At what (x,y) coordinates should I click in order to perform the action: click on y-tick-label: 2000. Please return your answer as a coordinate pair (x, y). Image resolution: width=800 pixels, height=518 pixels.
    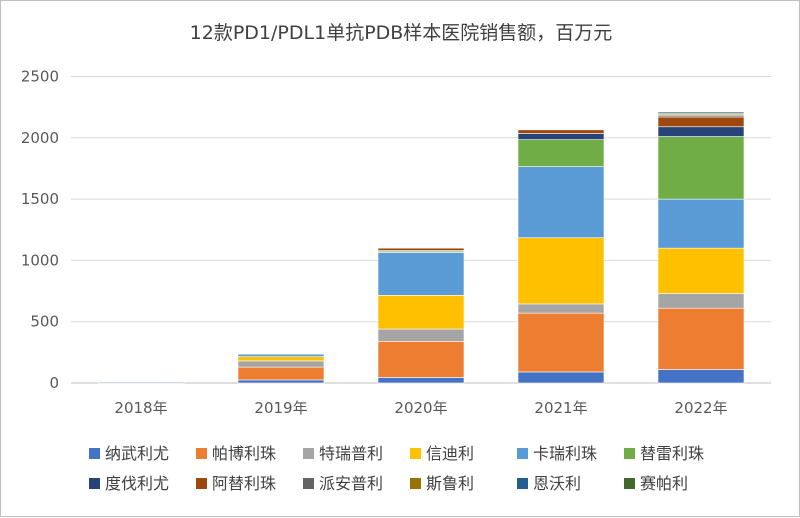
    Looking at the image, I should click on (40, 138).